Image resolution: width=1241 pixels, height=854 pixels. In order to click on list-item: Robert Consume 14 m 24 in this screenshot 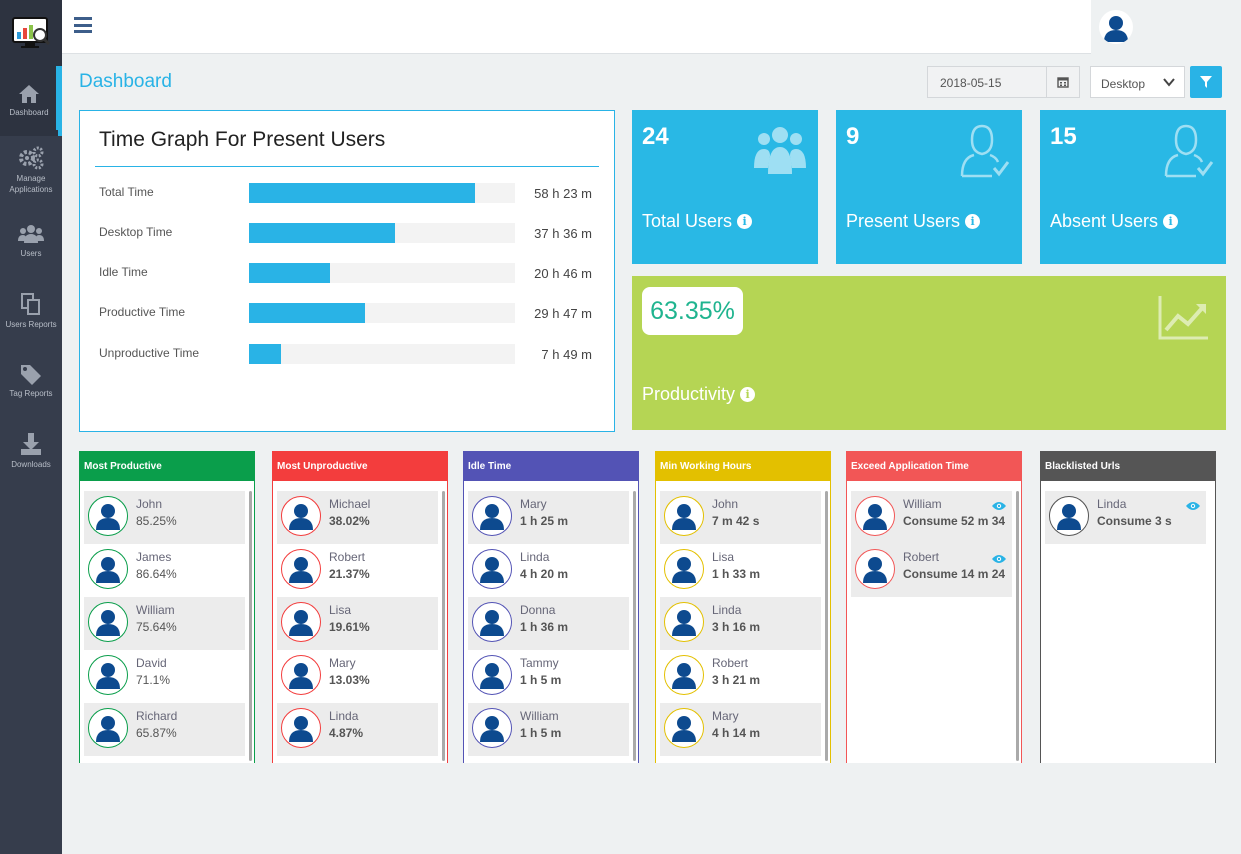, I will do `click(931, 570)`.